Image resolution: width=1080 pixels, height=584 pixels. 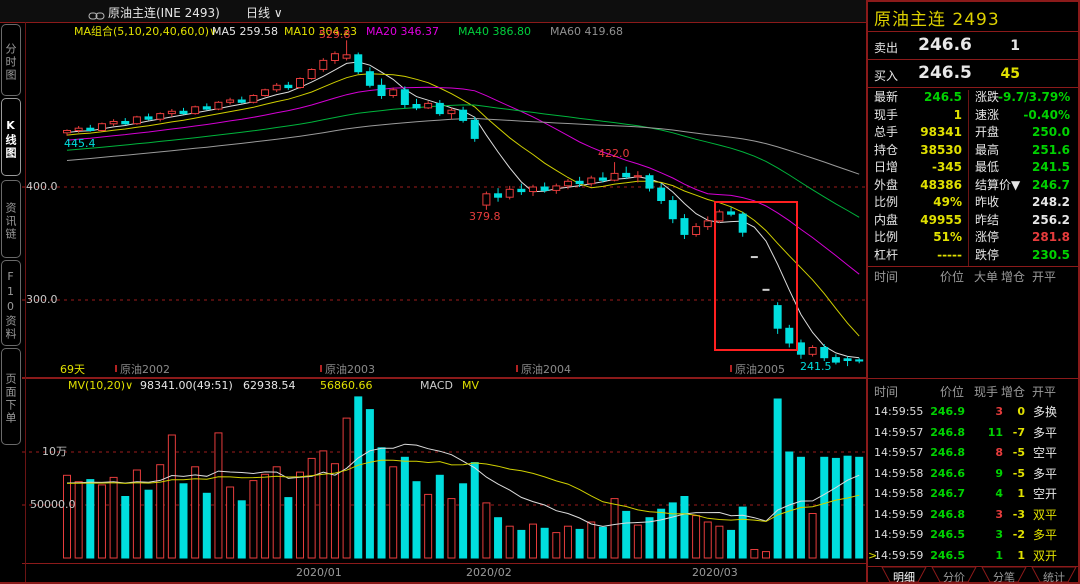 I want to click on quote-label: 比例, so click(x=886, y=237).